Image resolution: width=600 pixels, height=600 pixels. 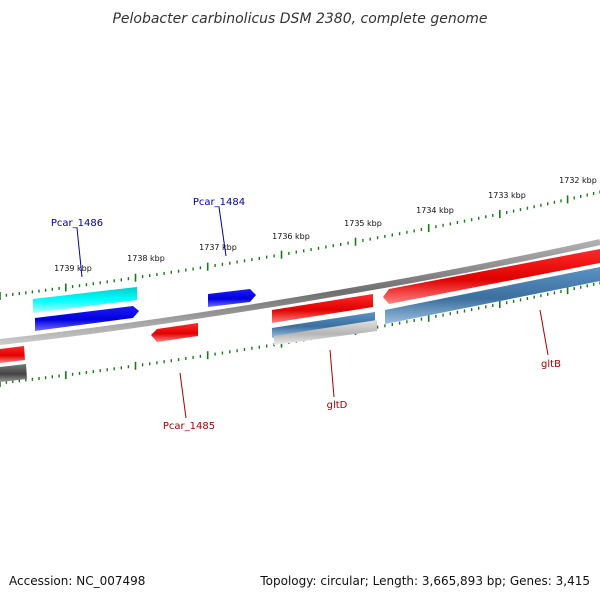 I want to click on scale-label-1737: 1737 kbp, so click(x=218, y=247).